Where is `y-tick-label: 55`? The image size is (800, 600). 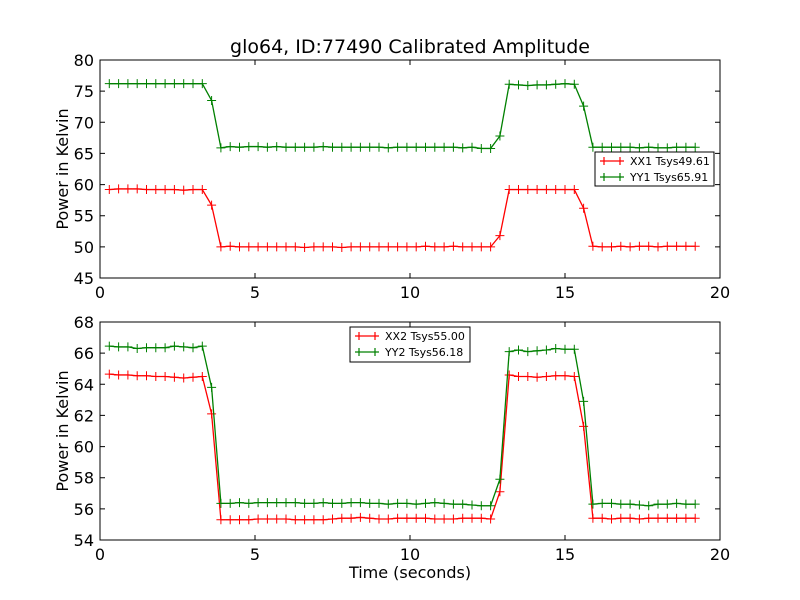 y-tick-label: 55 is located at coordinates (84, 216).